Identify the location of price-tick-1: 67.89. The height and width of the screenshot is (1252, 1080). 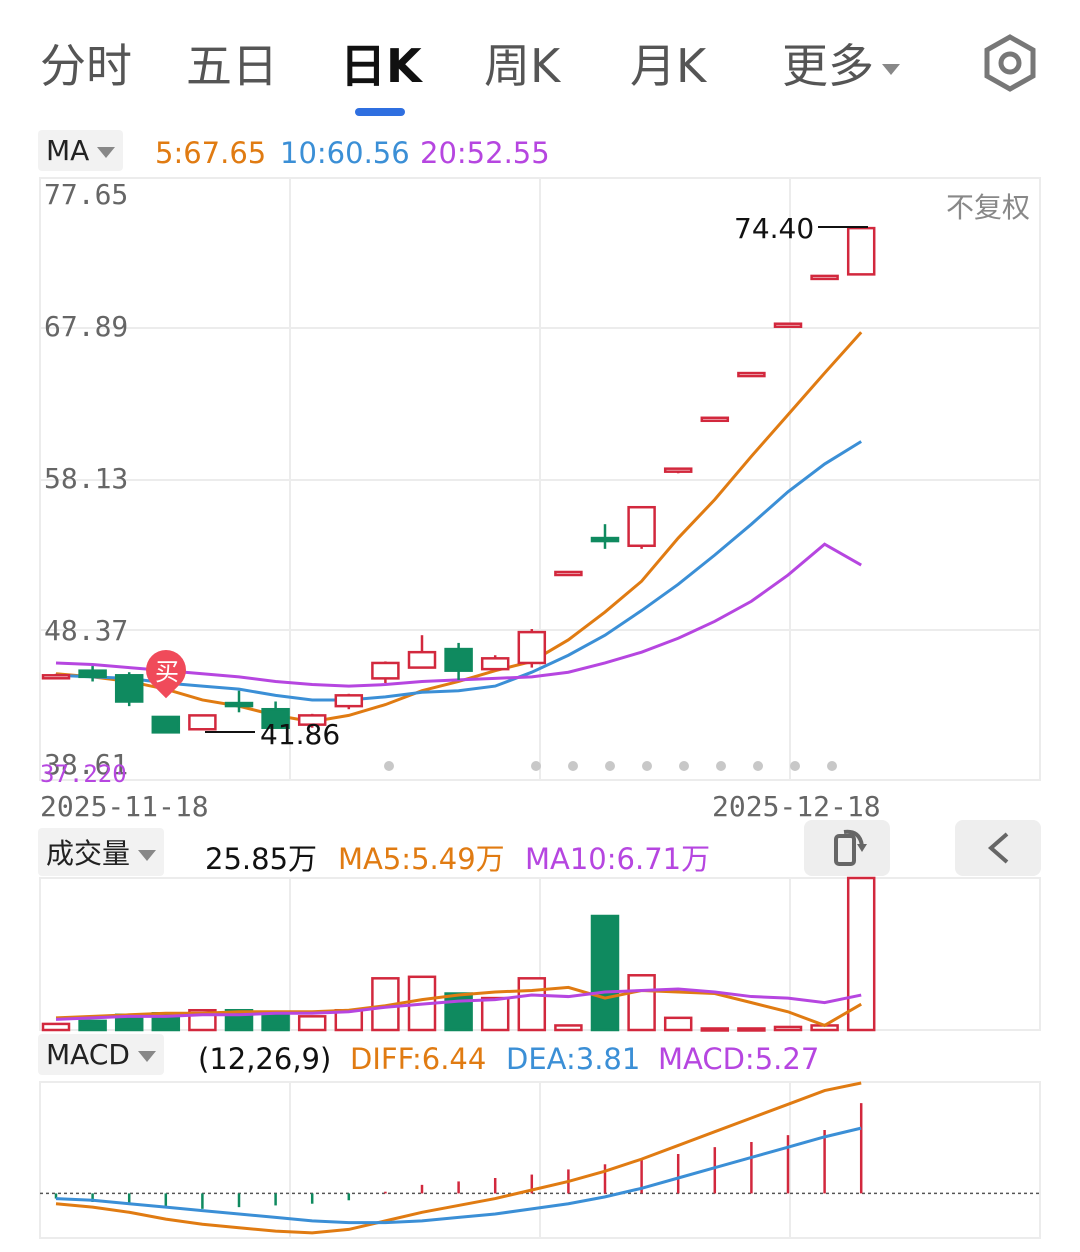
(86, 326).